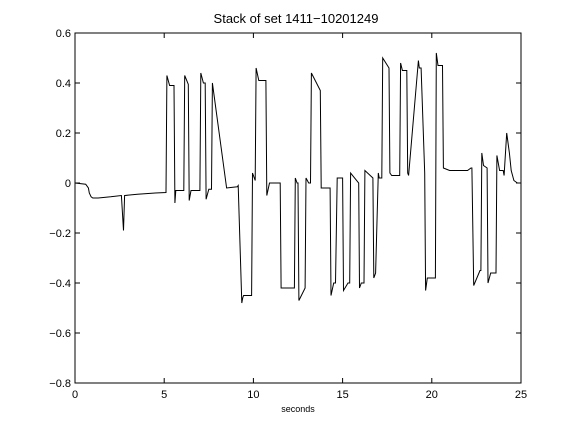  Describe the element at coordinates (60, 334) in the screenshot. I see `y-tick-label: −0.6` at that location.